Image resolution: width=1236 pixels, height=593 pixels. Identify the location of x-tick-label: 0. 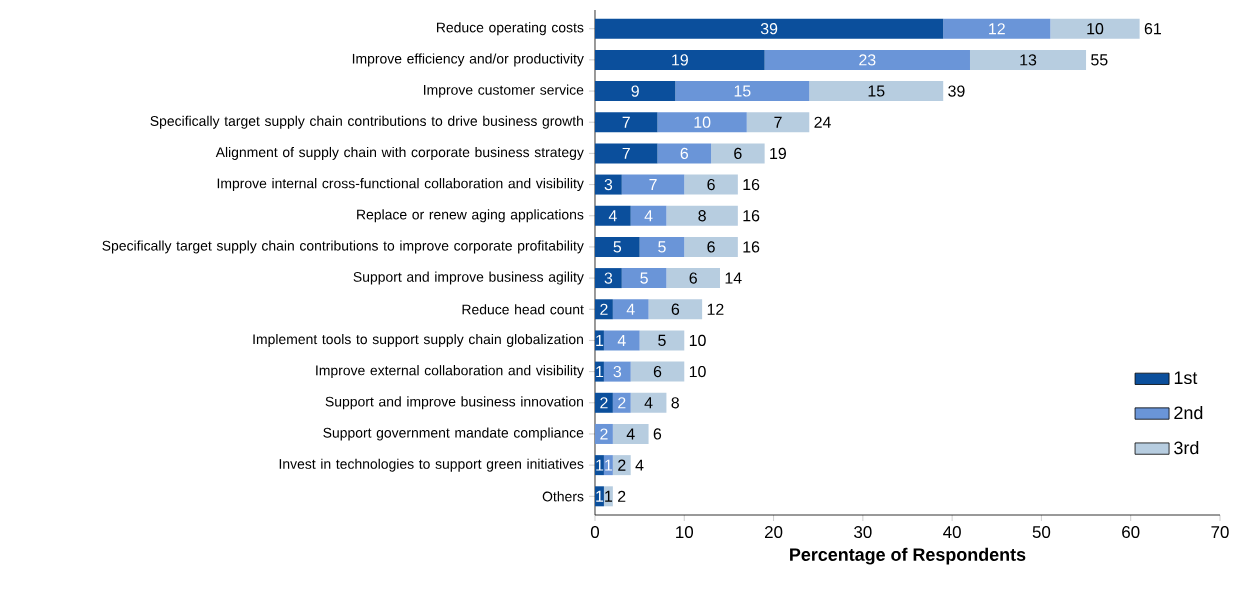
(595, 532).